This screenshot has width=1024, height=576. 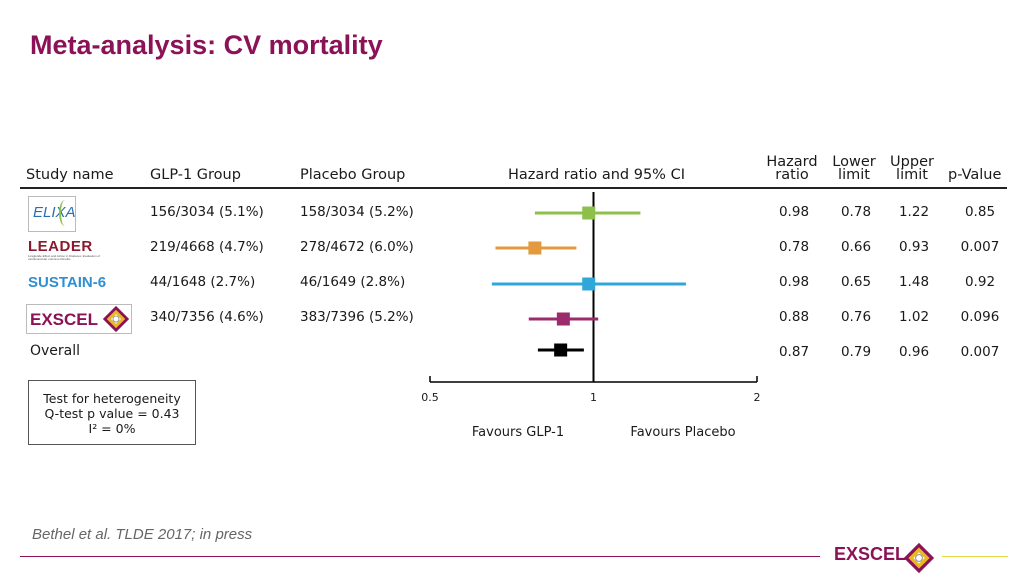 What do you see at coordinates (207, 212) in the screenshot?
I see `cell-glp1: 156/3034 (5.1%)` at bounding box center [207, 212].